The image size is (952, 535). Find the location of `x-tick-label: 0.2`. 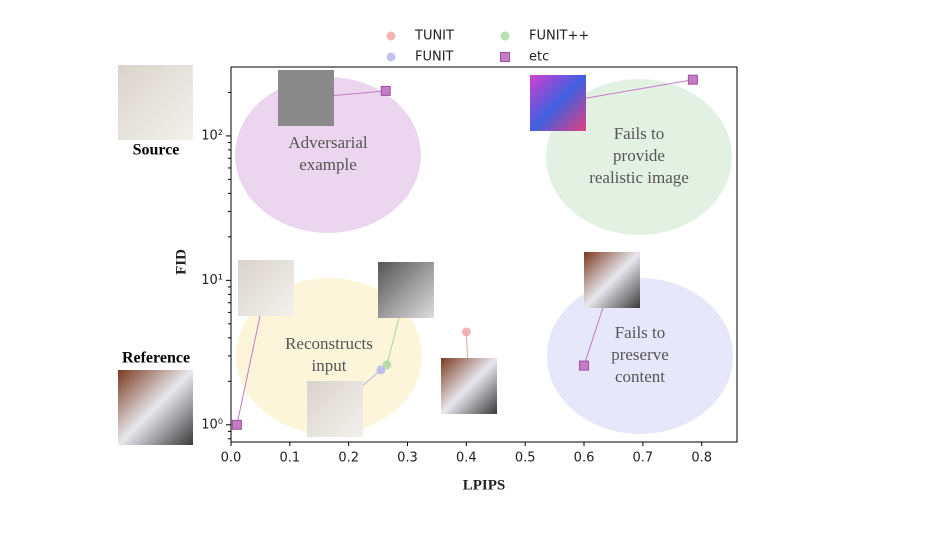

x-tick-label: 0.2 is located at coordinates (348, 458).